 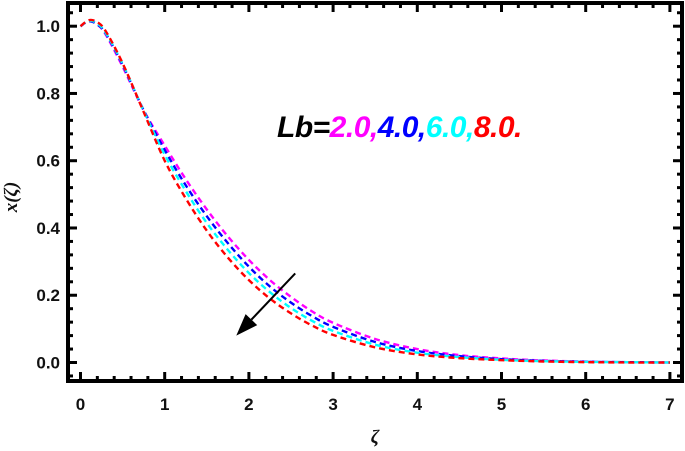 What do you see at coordinates (450, 127) in the screenshot?
I see `legend-entry-lb-6: 6.0,` at bounding box center [450, 127].